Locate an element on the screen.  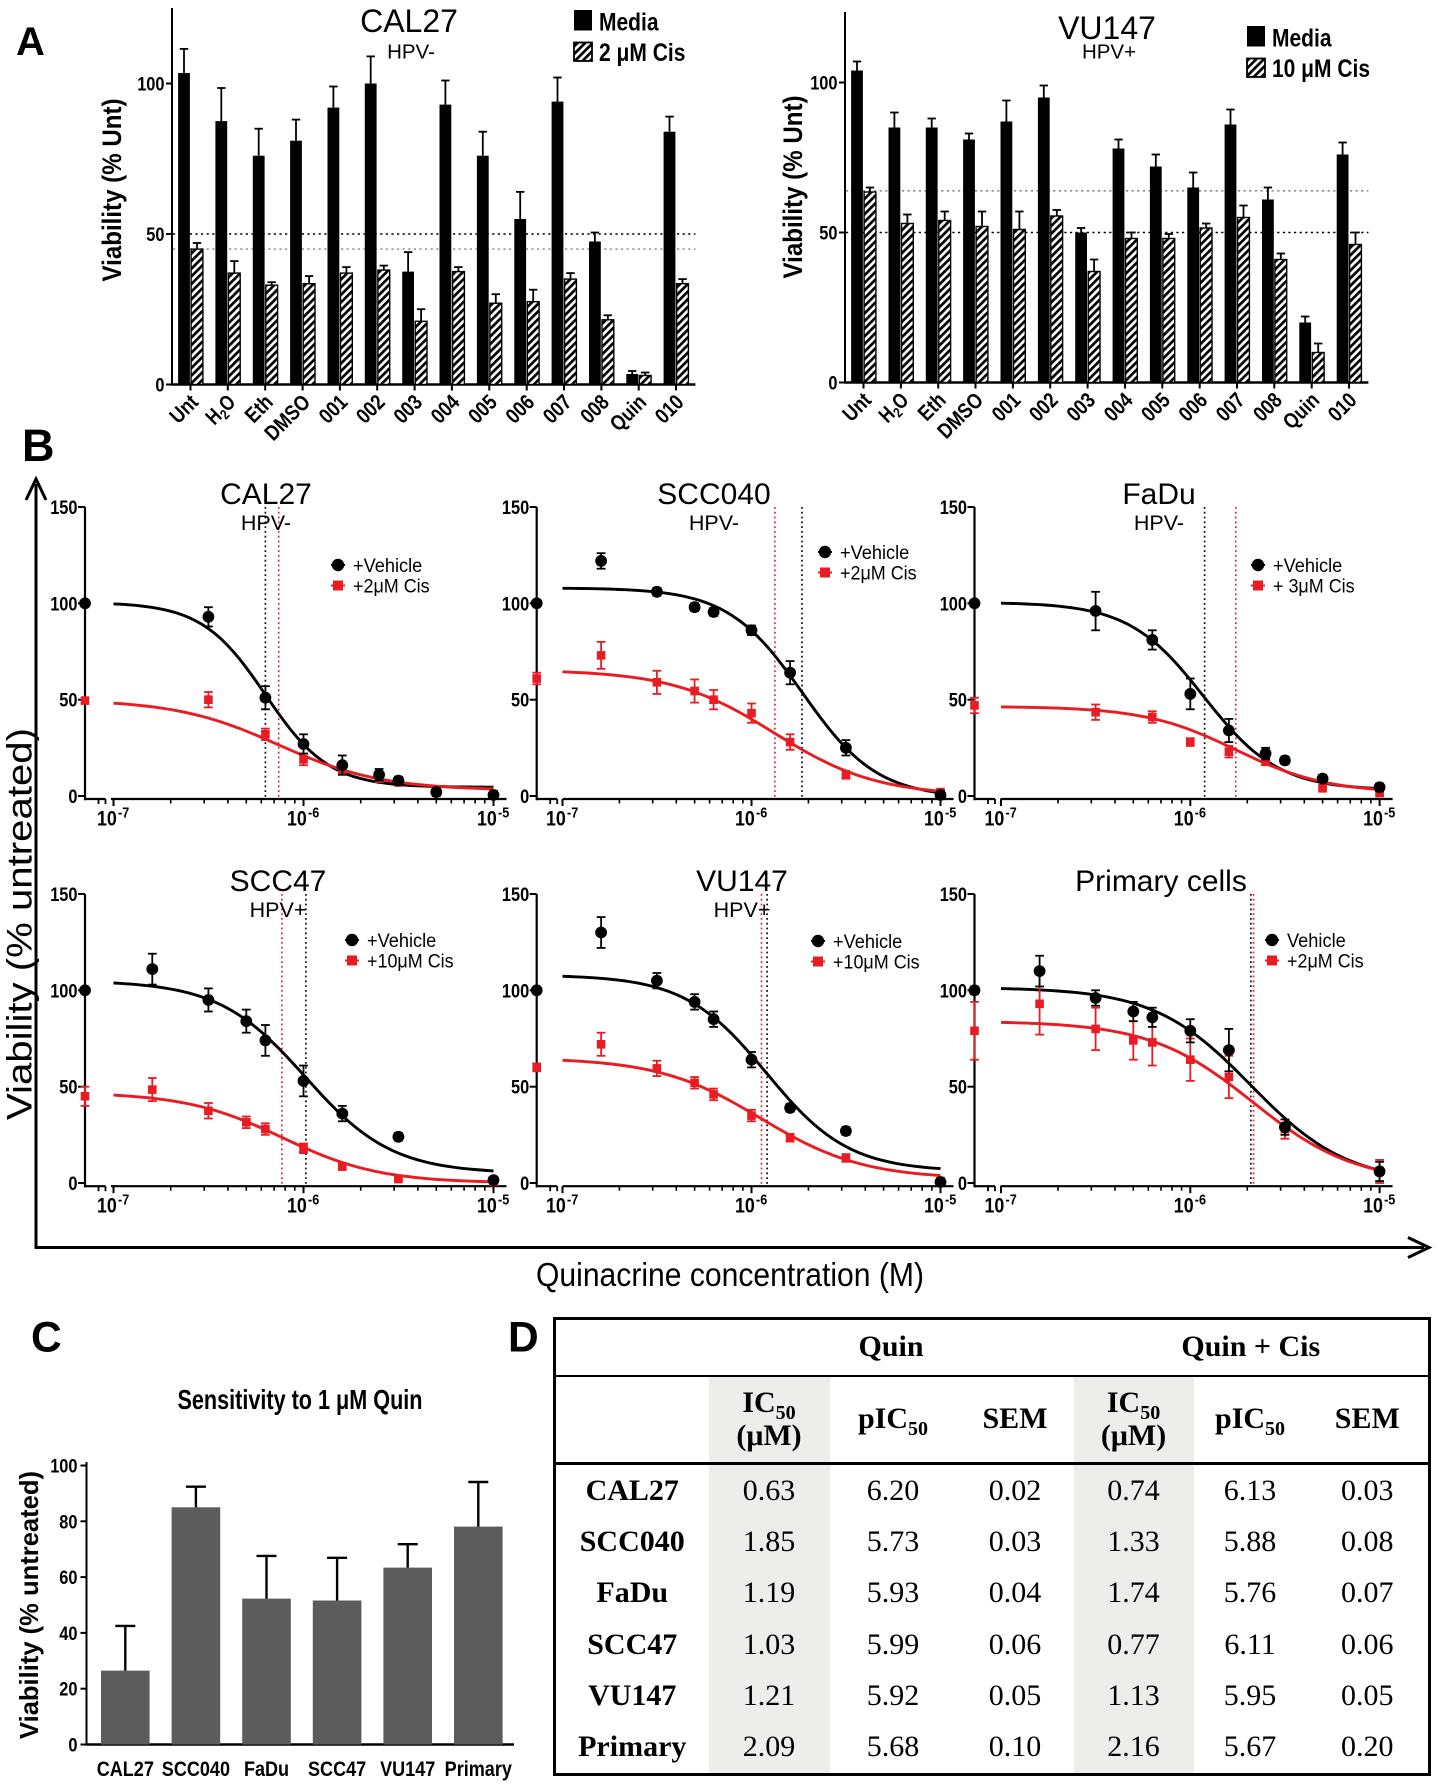
svg-text: Media is located at coordinates (629, 23).